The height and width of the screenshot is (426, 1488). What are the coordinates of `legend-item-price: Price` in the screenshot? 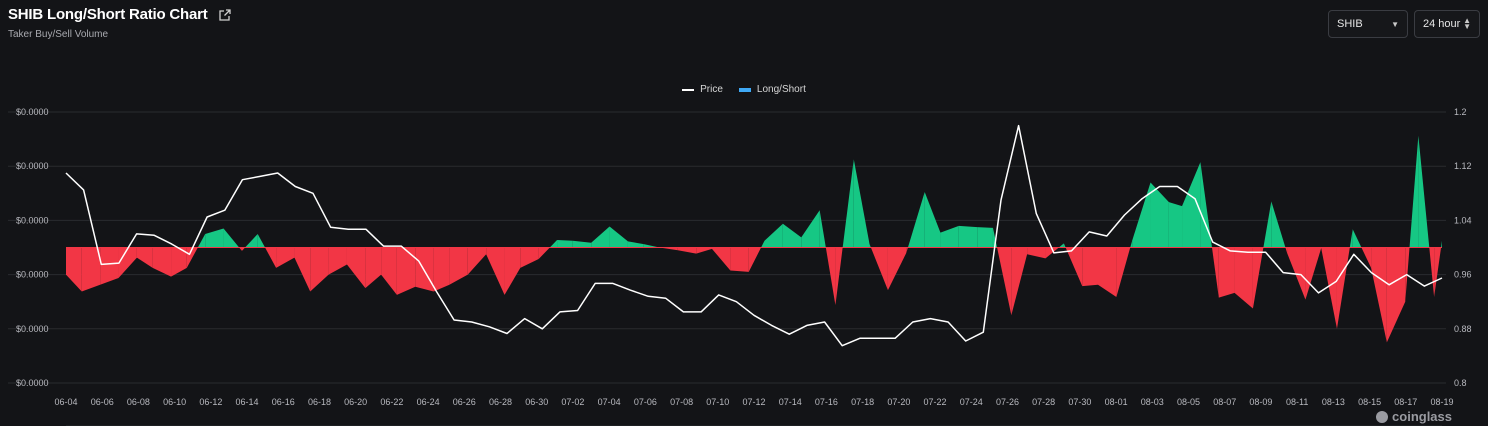 It's located at (702, 89).